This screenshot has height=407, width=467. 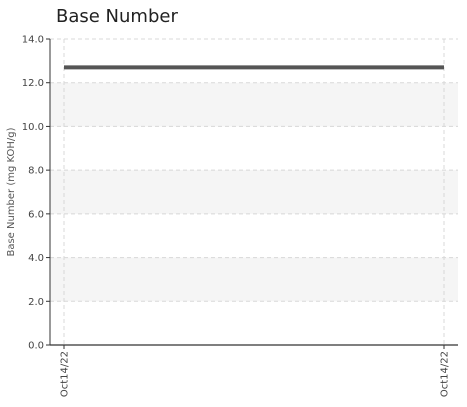 What do you see at coordinates (33, 83) in the screenshot?
I see `y-tick-label: 12.0` at bounding box center [33, 83].